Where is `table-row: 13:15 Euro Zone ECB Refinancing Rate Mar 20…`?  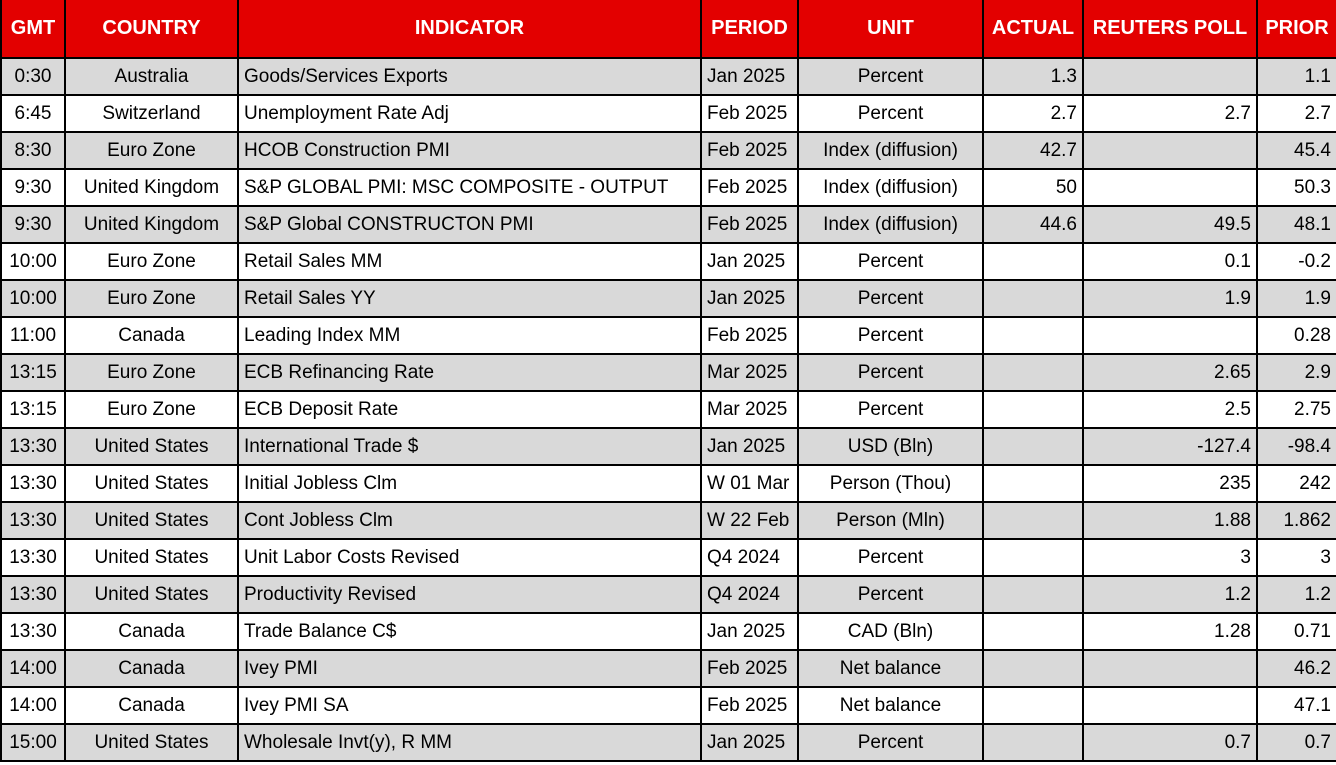 table-row: 13:15 Euro Zone ECB Refinancing Rate Mar 20… is located at coordinates (668, 372).